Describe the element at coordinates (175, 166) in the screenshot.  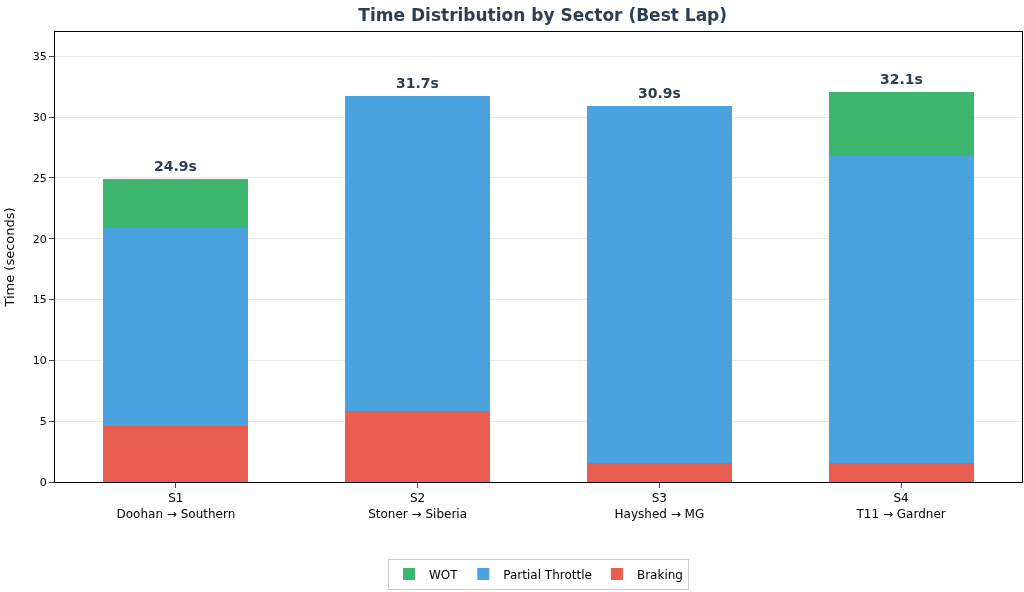
I see `total-label: 24.9s` at that location.